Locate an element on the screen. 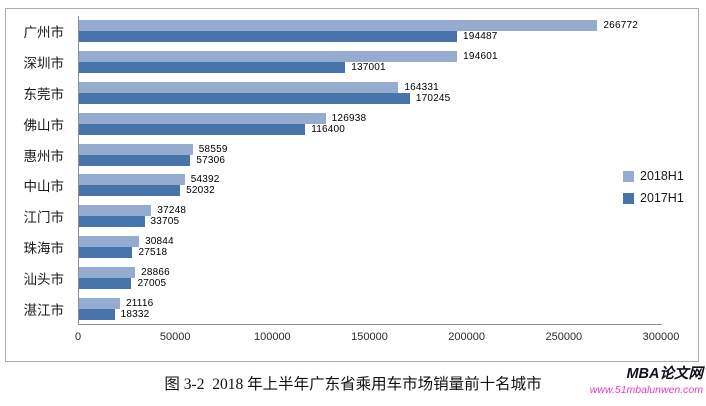  bar-line-2018h1: 37248 is located at coordinates (370, 211).